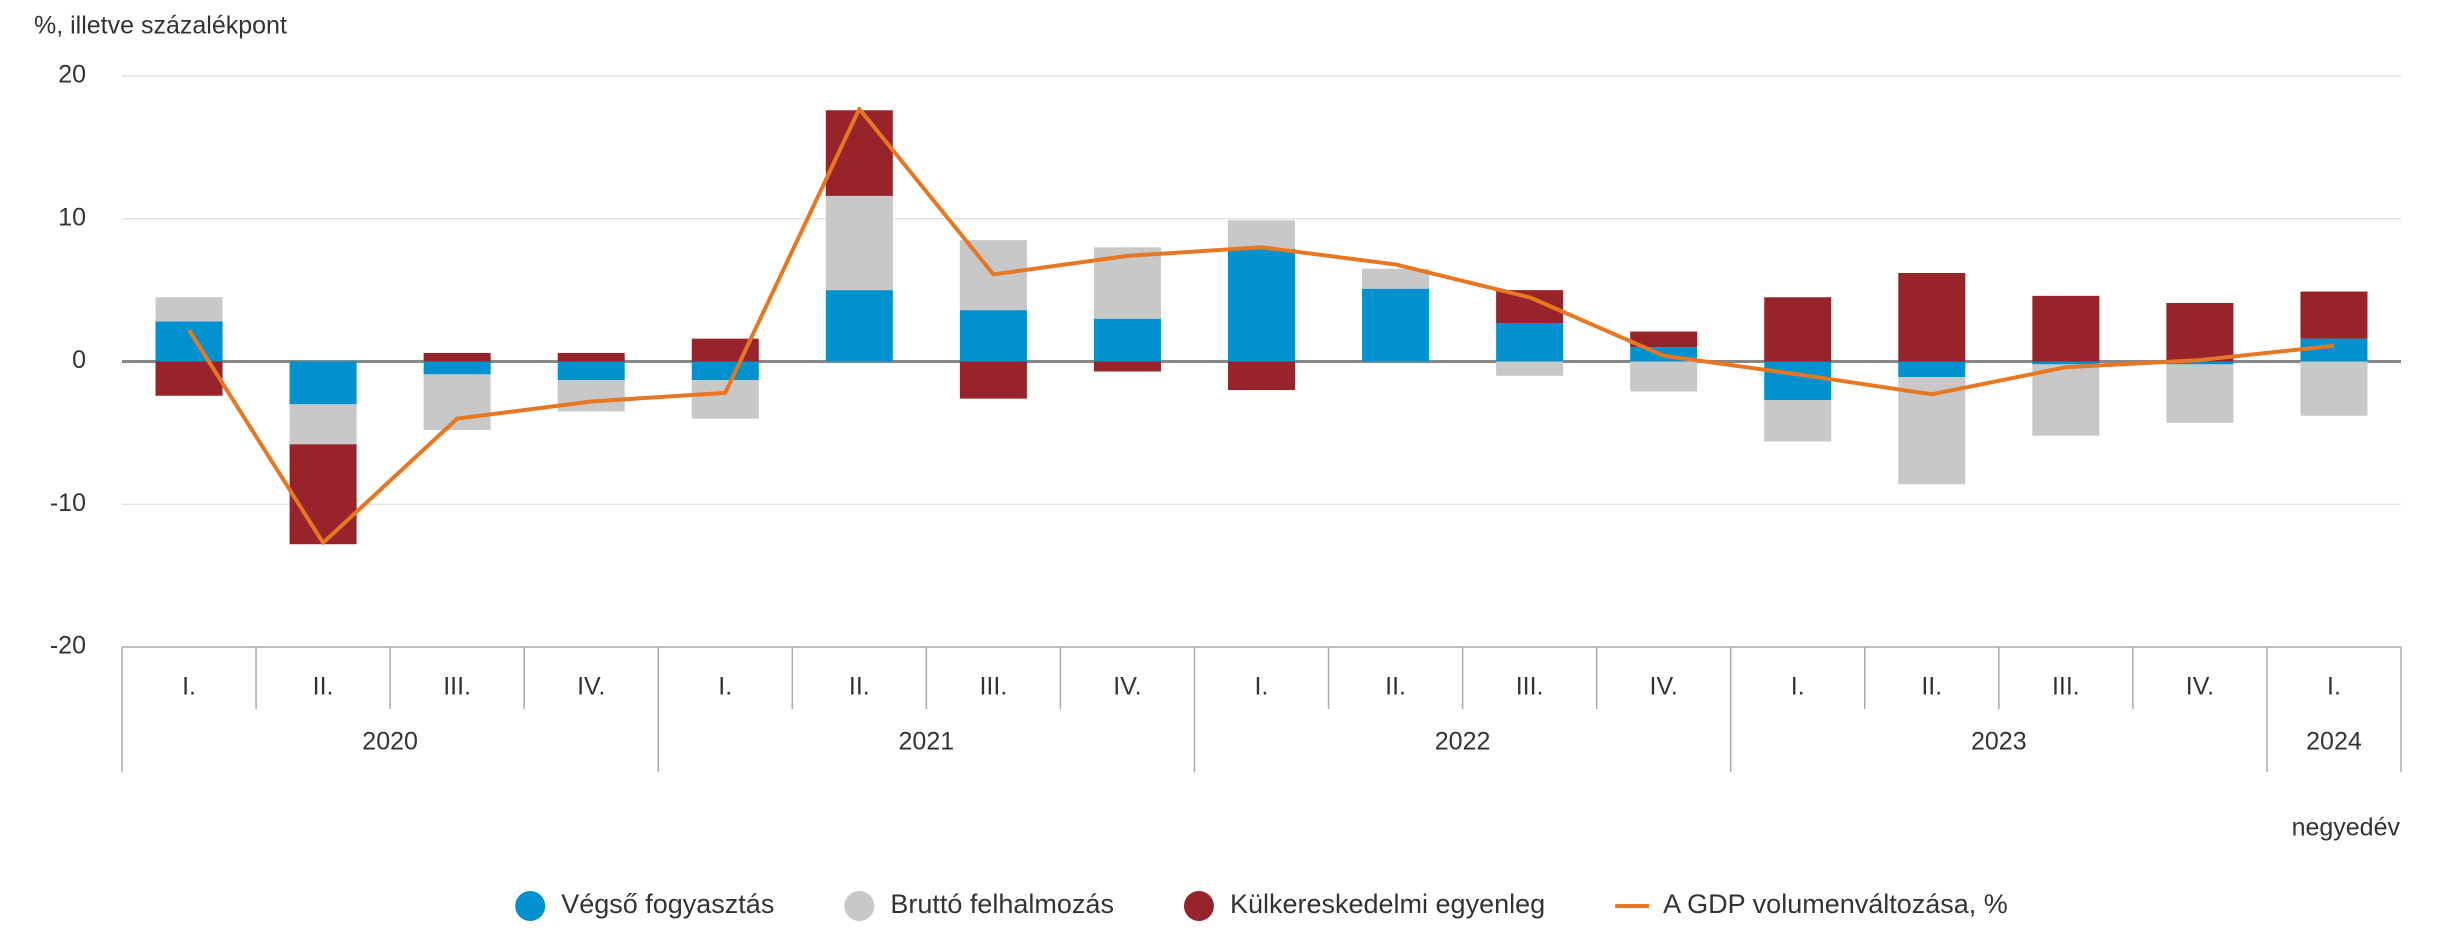  I want to click on y-tick-label: 0, so click(79, 360).